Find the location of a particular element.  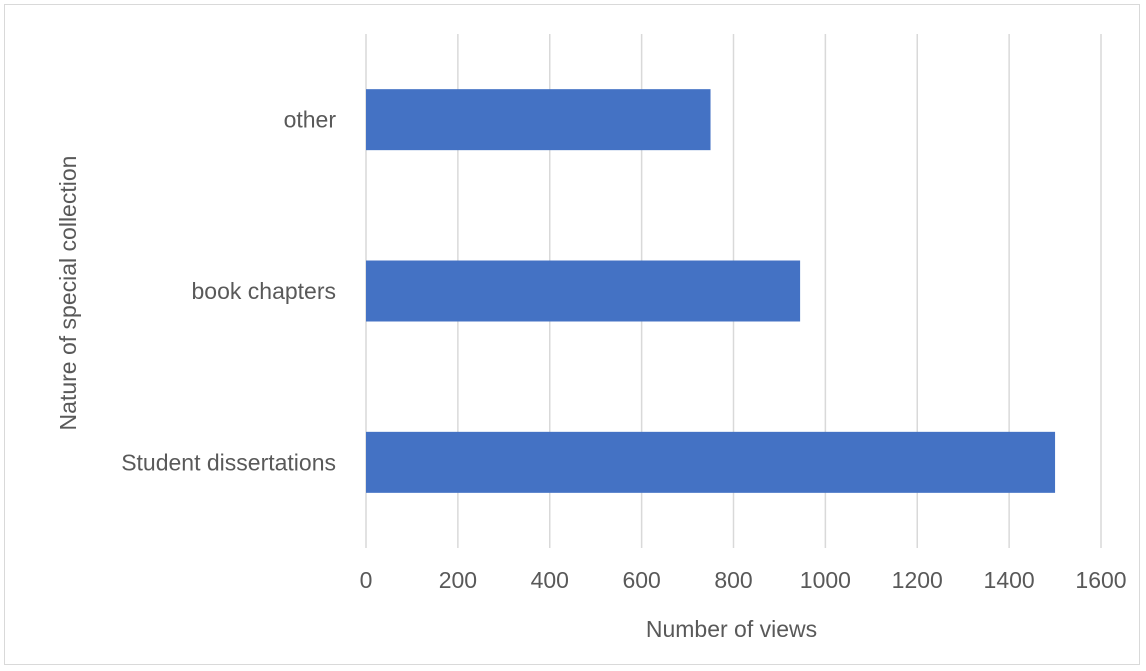

x-tick-label: 200 is located at coordinates (458, 580).